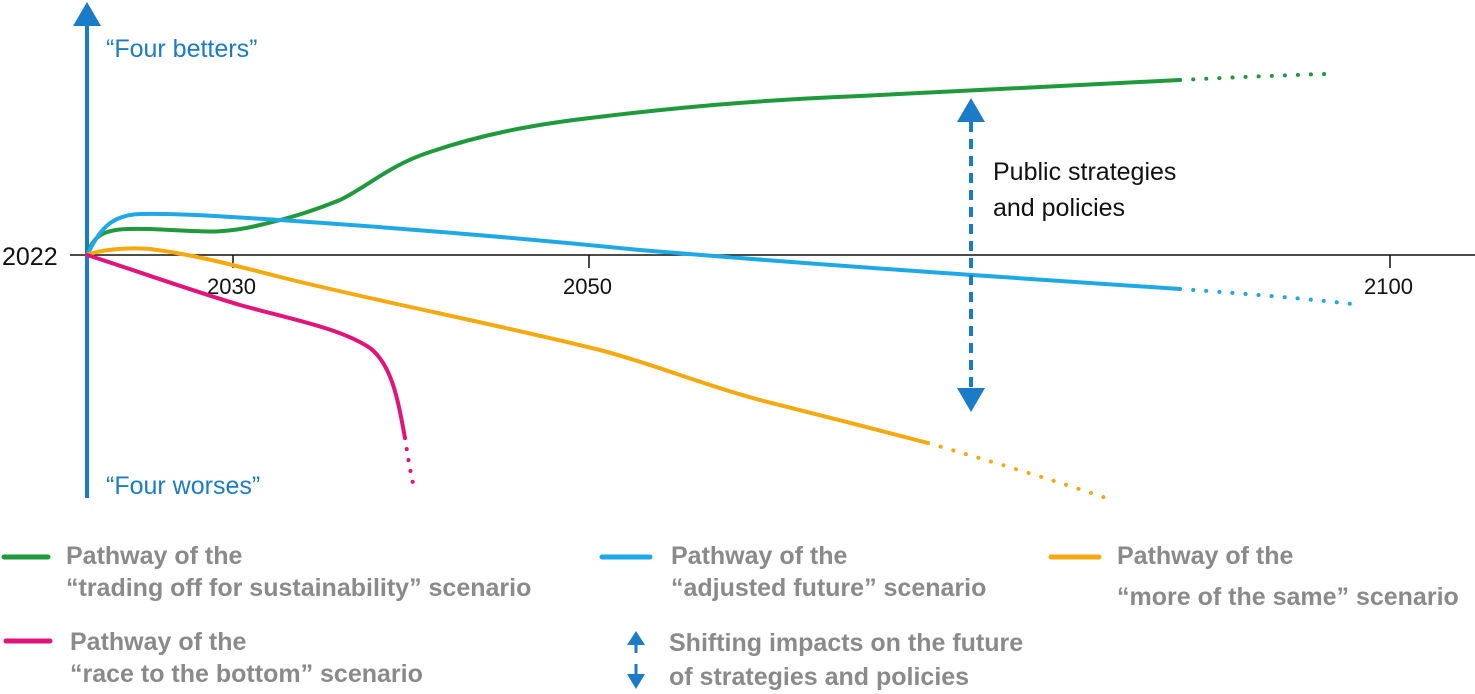 Image resolution: width=1475 pixels, height=694 pixels. Describe the element at coordinates (1388, 286) in the screenshot. I see `tick-label-2100: 2100` at that location.